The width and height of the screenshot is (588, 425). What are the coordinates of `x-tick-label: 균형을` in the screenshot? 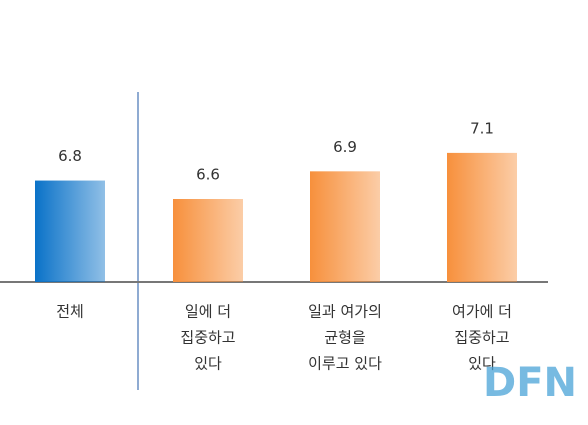 It's located at (344, 338).